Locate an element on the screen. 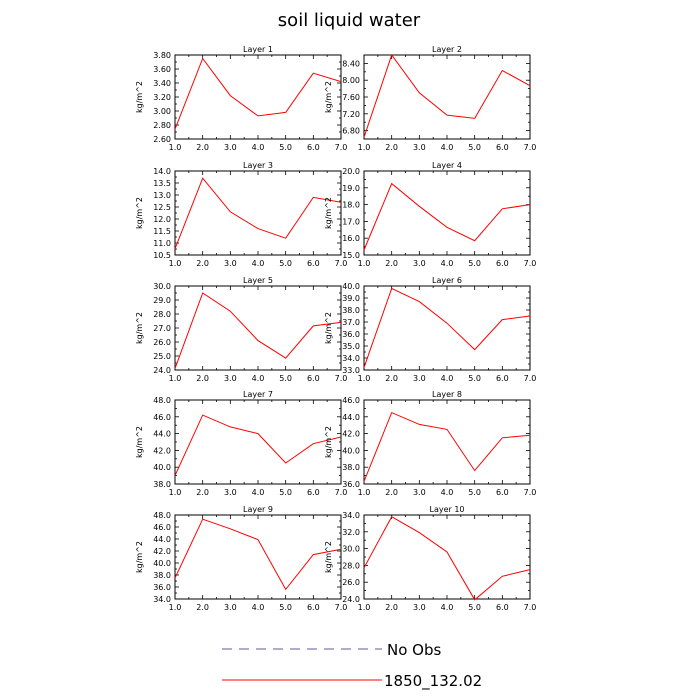  y-tick-label: 8.00 is located at coordinates (351, 80).